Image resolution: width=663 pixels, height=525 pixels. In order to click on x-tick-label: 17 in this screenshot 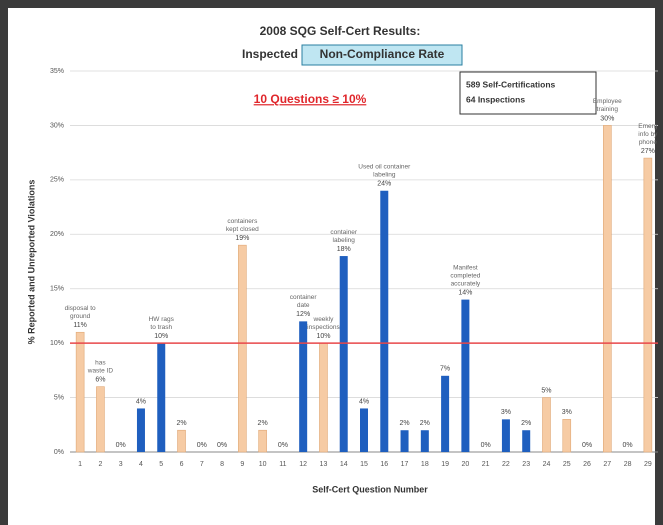, I will do `click(405, 464)`.